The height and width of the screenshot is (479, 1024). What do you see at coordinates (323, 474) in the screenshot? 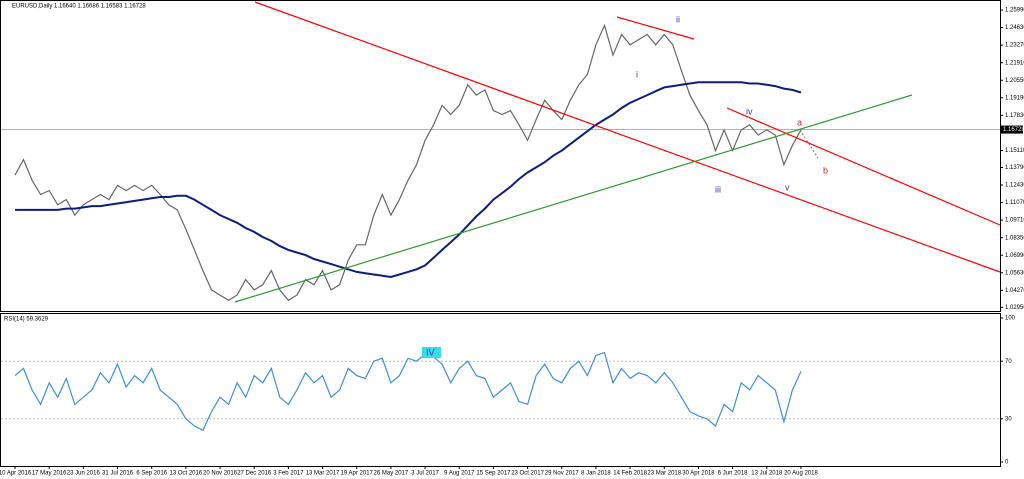
I see `x-tick-label: 13 Mar 2017` at bounding box center [323, 474].